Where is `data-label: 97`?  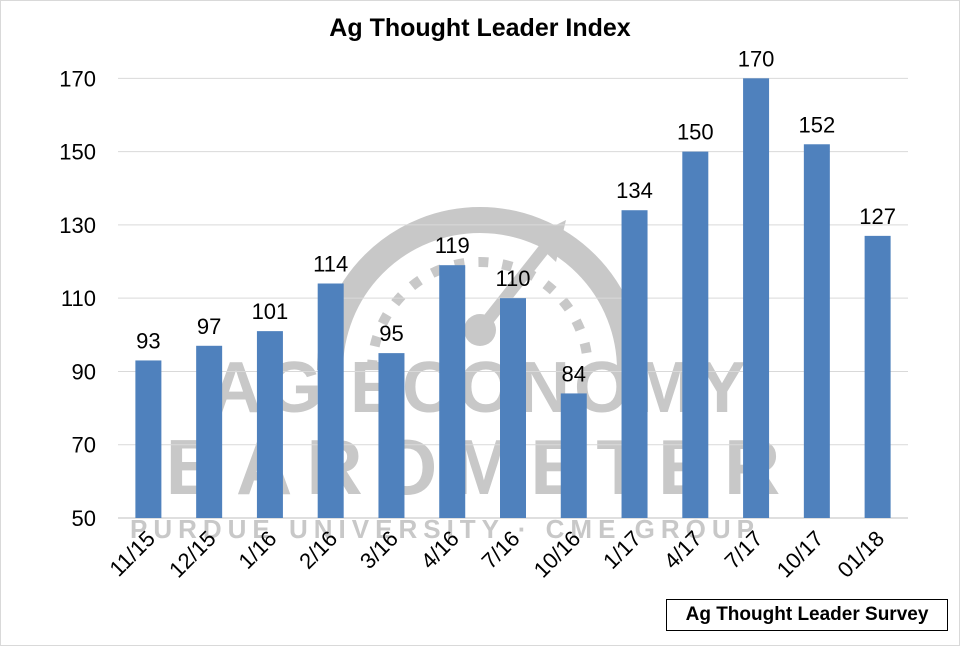 data-label: 97 is located at coordinates (209, 326).